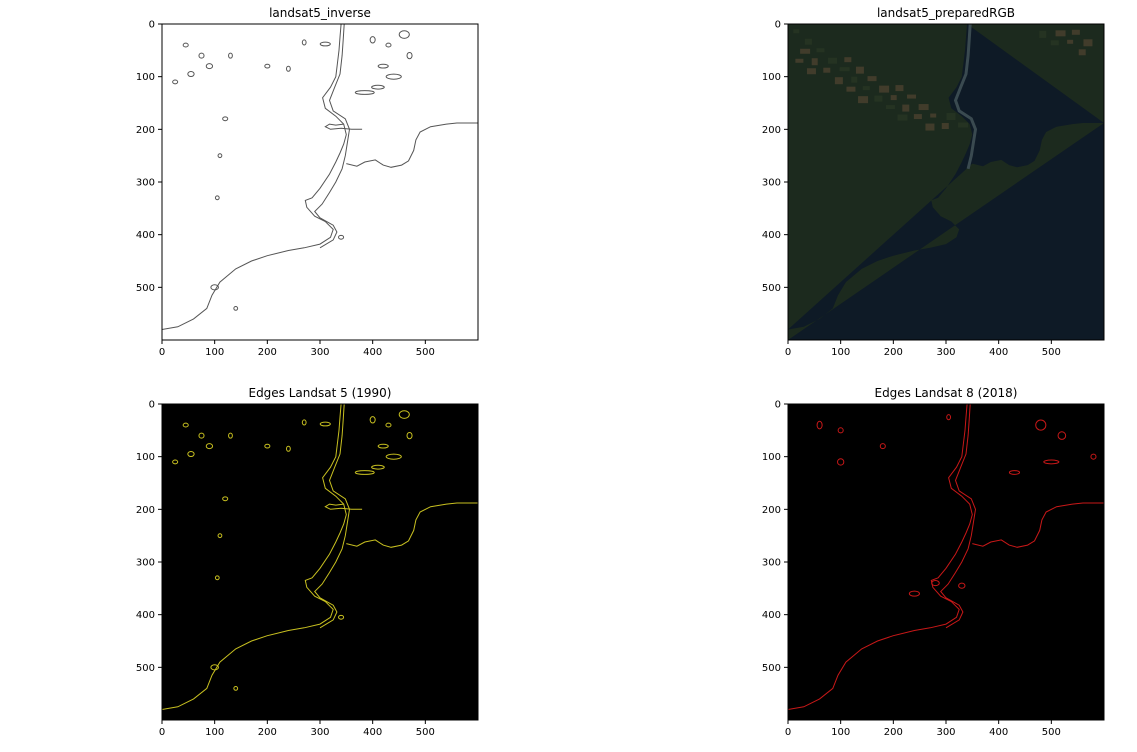 This screenshot has height=752, width=1137. What do you see at coordinates (320, 393) in the screenshot?
I see `panel-title: Edges Landsat 5 (1990)` at bounding box center [320, 393].